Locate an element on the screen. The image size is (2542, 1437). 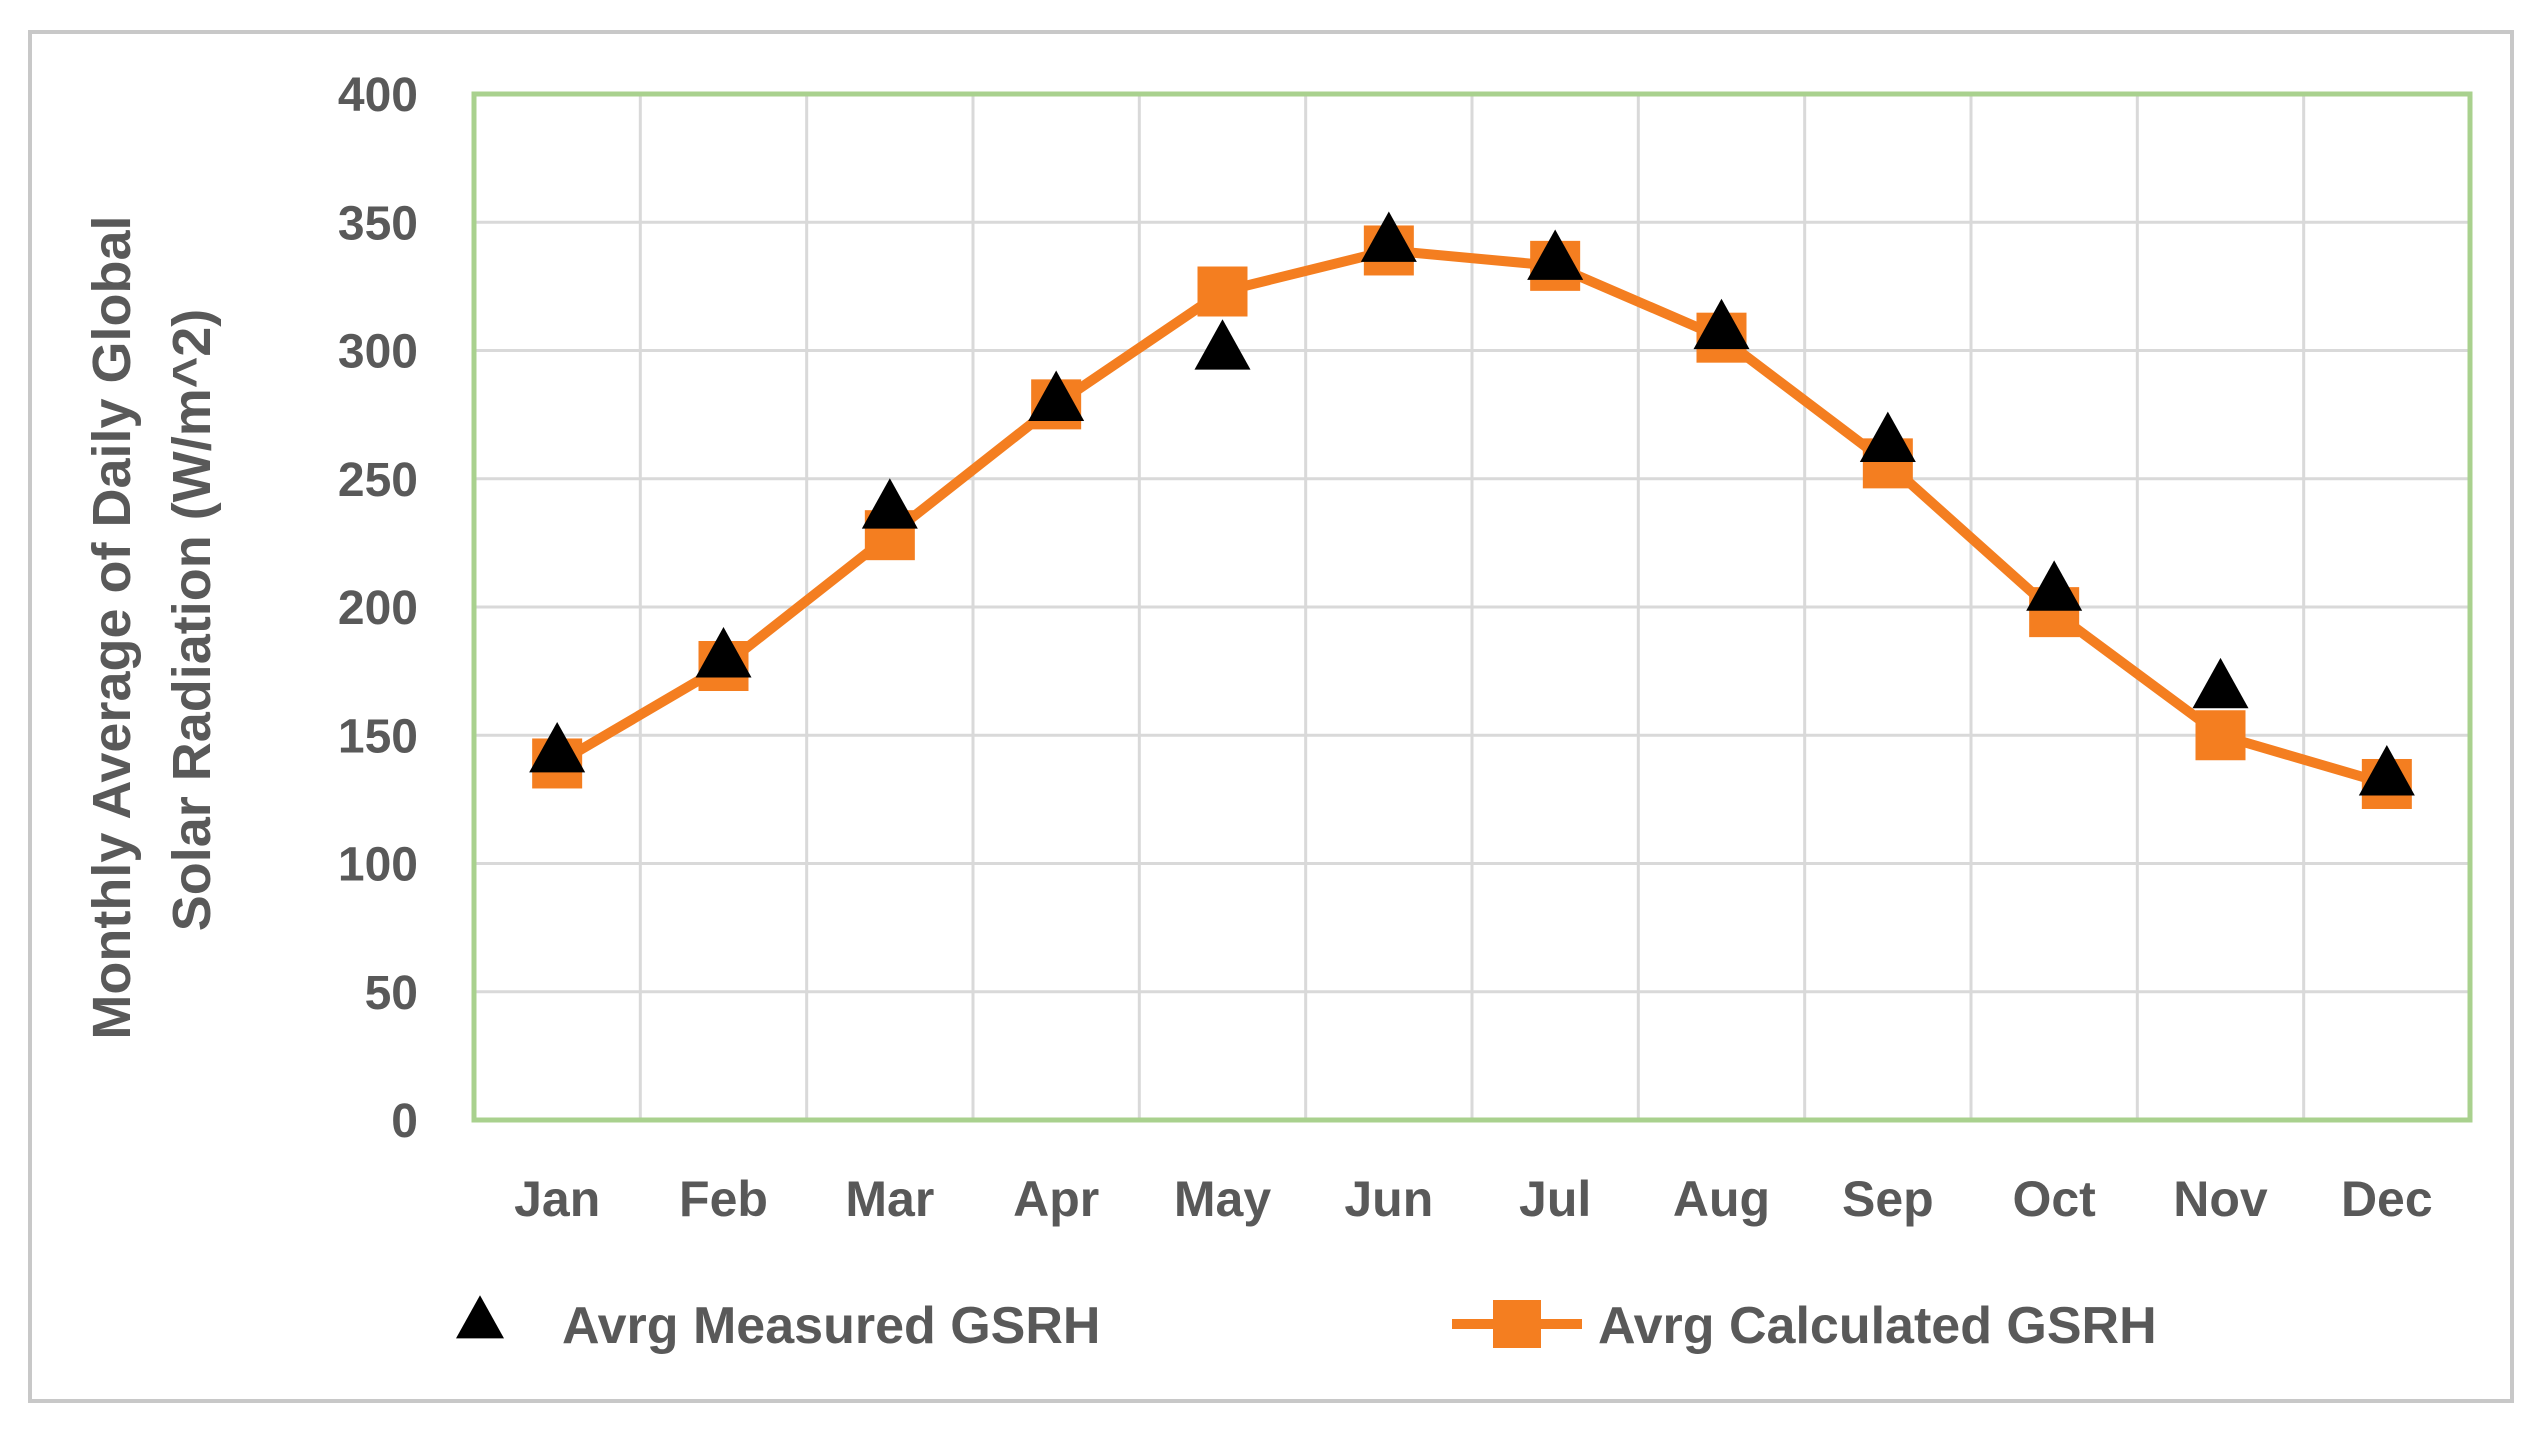
y-tick-label: 250 is located at coordinates (378, 480).